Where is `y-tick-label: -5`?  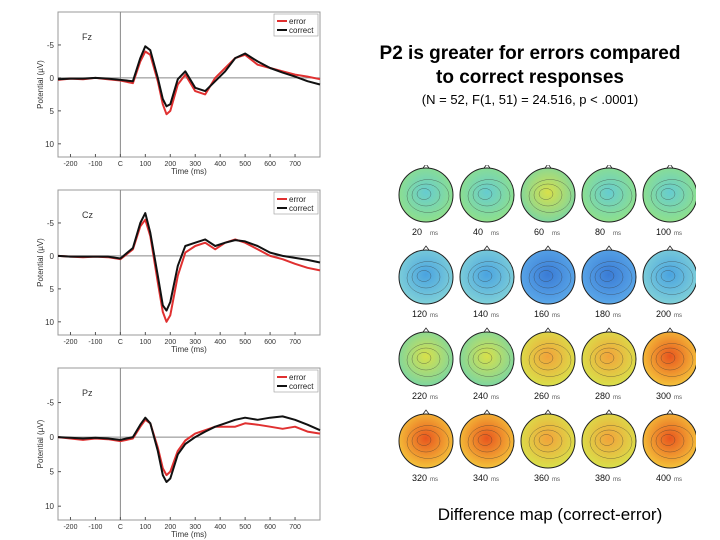
y-tick-label: -5 is located at coordinates (51, 45).